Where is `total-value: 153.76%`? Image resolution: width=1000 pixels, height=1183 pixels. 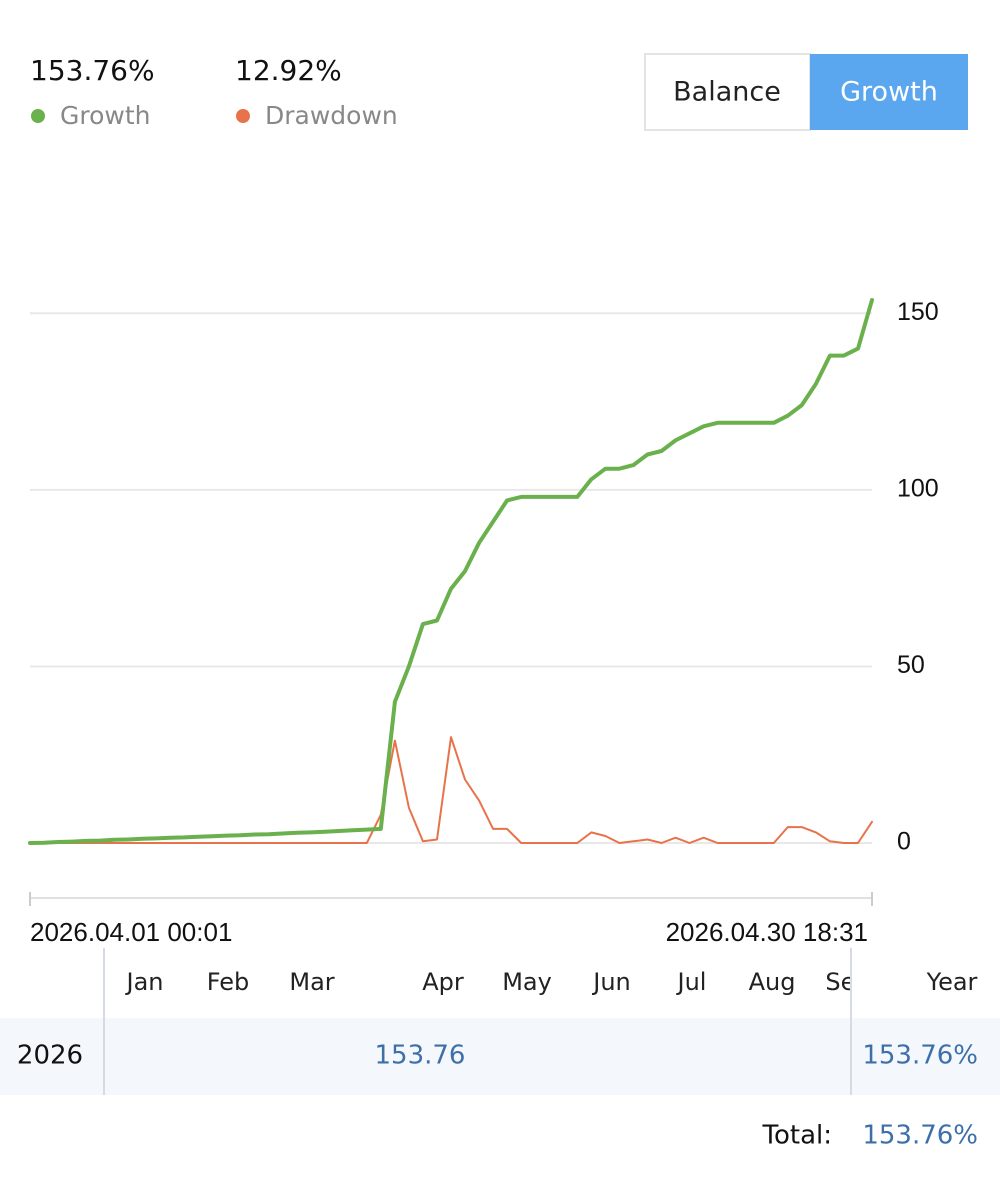
total-value: 153.76% is located at coordinates (920, 1136).